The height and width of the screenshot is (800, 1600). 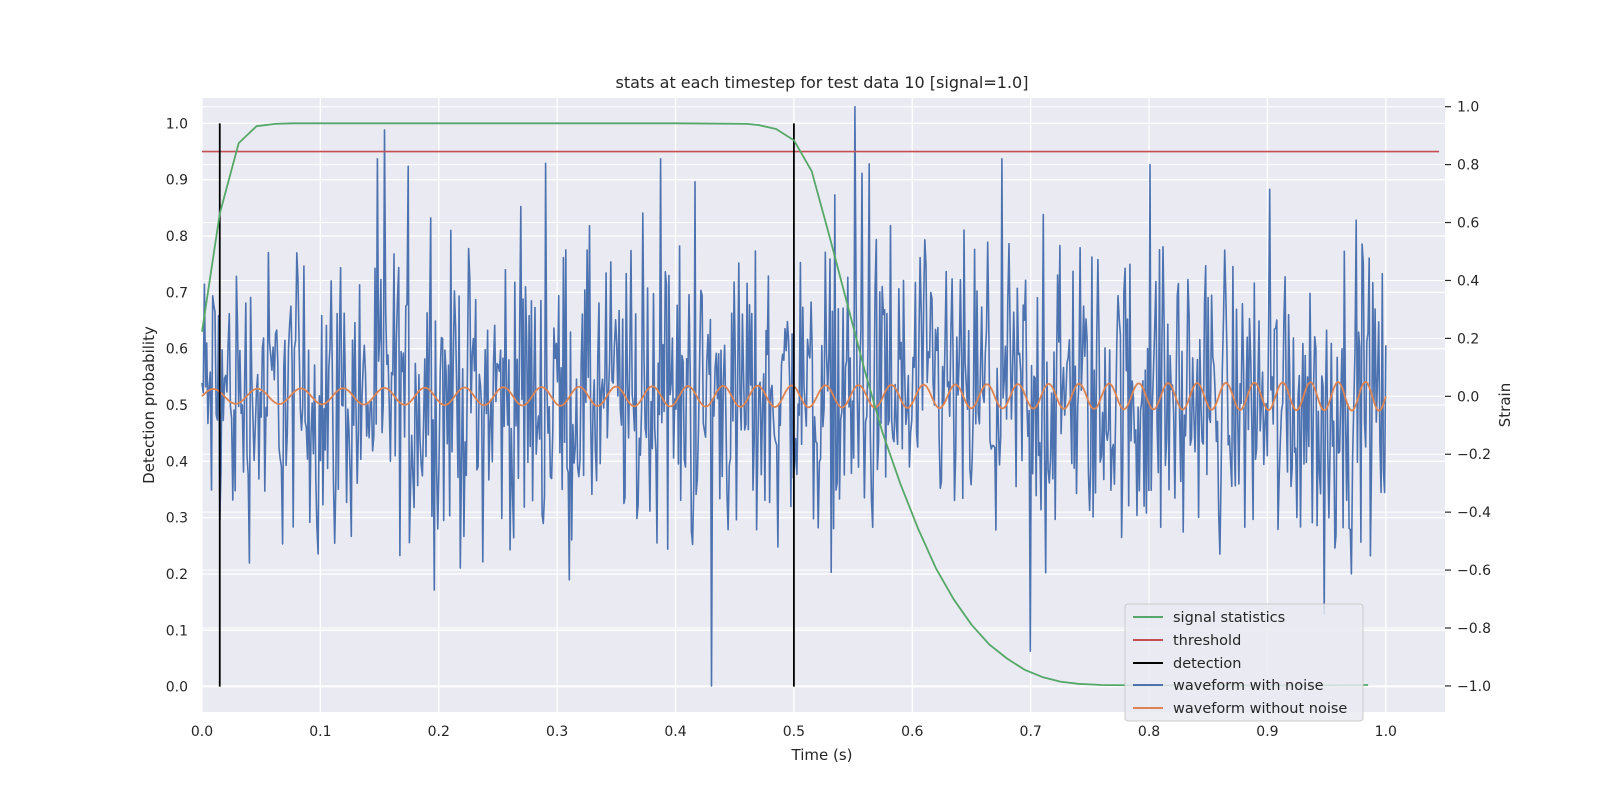 What do you see at coordinates (177, 237) in the screenshot?
I see `y-tick-label: 0.8` at bounding box center [177, 237].